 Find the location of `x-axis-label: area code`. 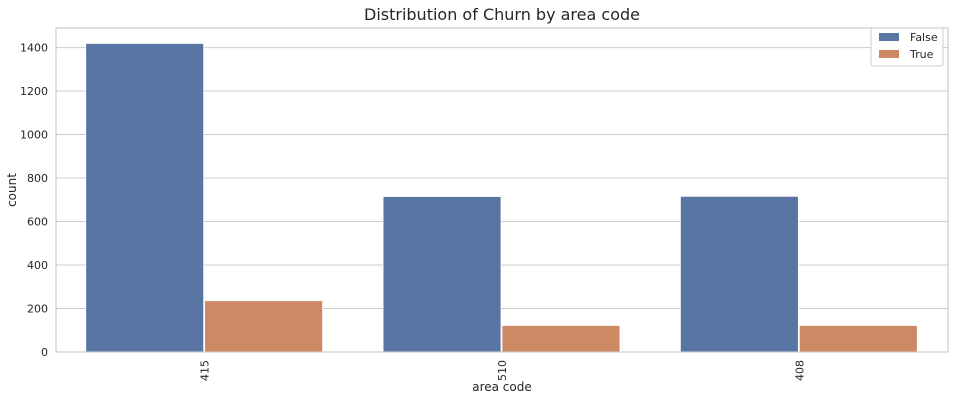

x-axis-label: area code is located at coordinates (502, 387).